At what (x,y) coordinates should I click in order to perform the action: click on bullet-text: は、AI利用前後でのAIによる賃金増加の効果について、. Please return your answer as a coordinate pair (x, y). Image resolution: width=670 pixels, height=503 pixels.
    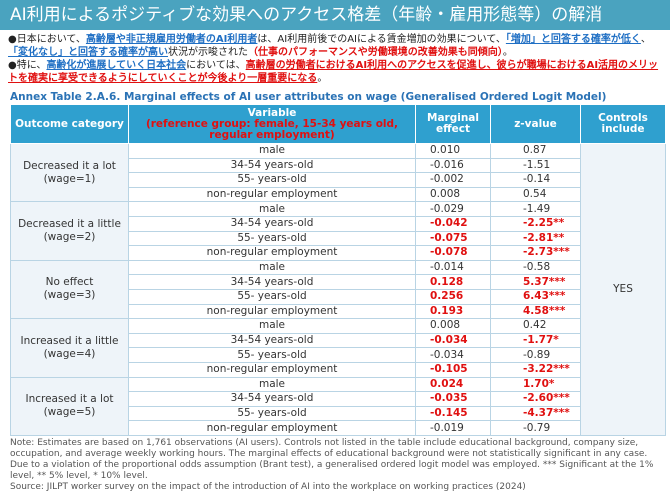
    Looking at the image, I should click on (381, 39).